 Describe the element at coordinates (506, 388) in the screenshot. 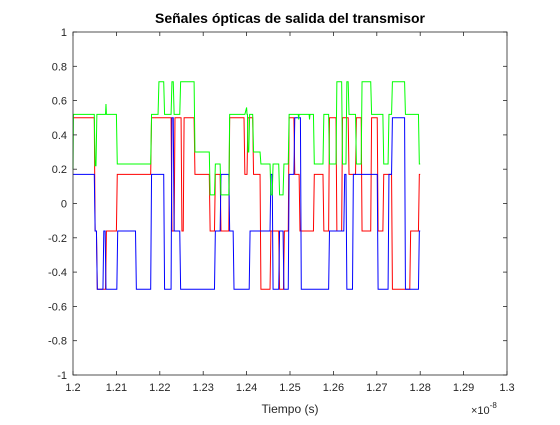

I see `x-tick-label: 1.3` at that location.